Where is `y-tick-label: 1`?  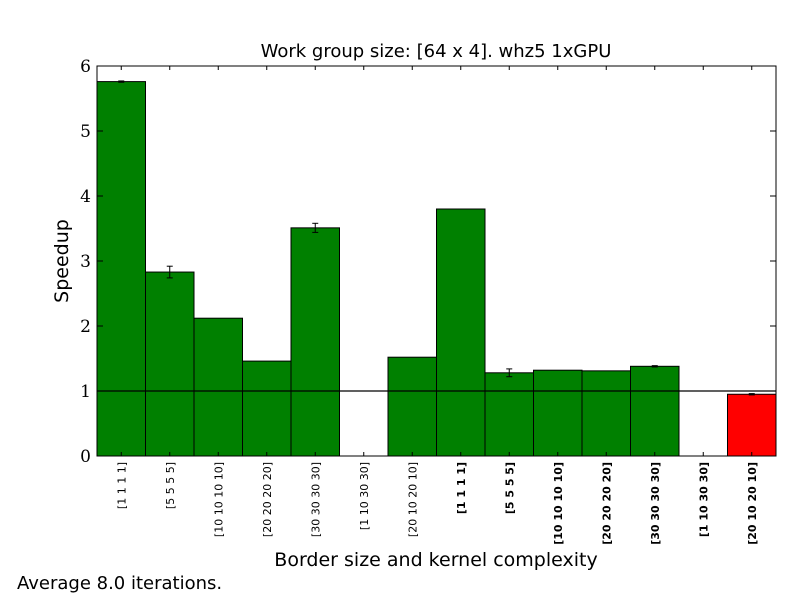 y-tick-label: 1 is located at coordinates (85, 392).